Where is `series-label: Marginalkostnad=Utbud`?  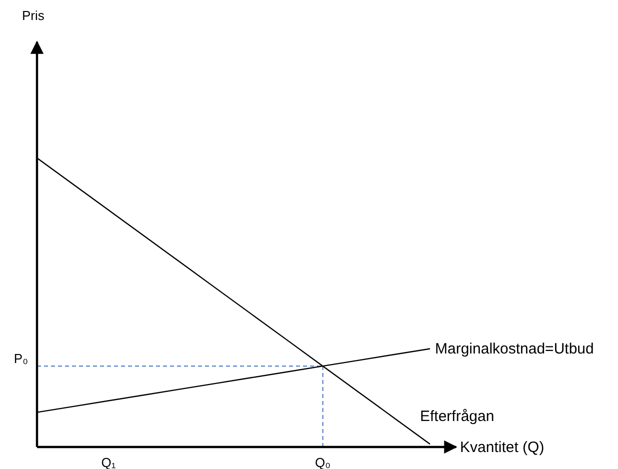 series-label: Marginalkostnad=Utbud is located at coordinates (514, 349).